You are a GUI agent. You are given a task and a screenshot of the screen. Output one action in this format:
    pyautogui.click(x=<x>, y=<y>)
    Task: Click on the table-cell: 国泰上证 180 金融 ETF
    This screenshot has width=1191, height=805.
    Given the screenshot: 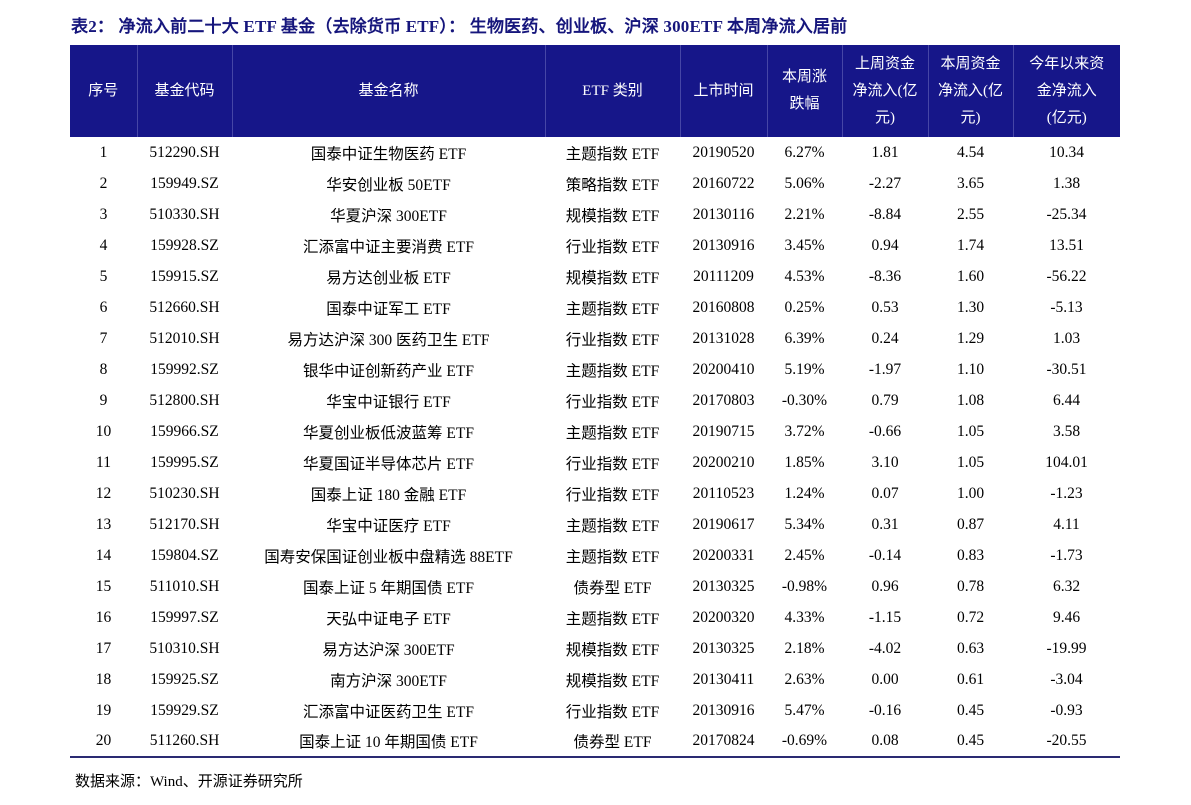 What is the action you would take?
    pyautogui.click(x=388, y=495)
    